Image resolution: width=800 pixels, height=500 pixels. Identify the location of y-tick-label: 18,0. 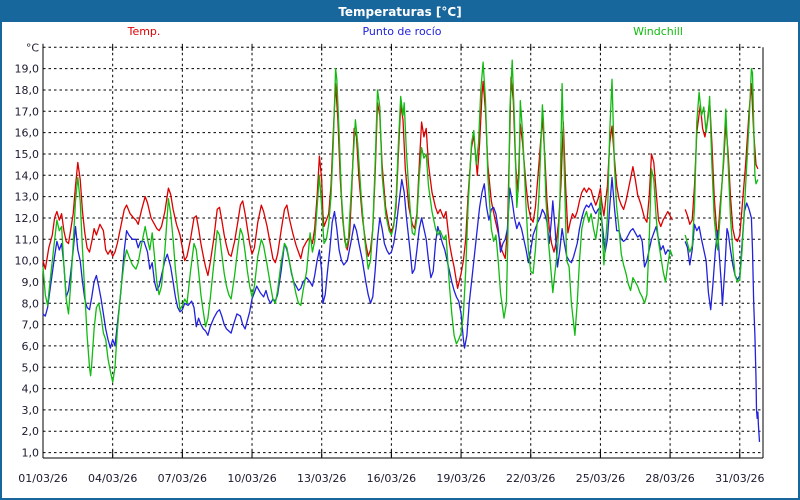
(27, 90).